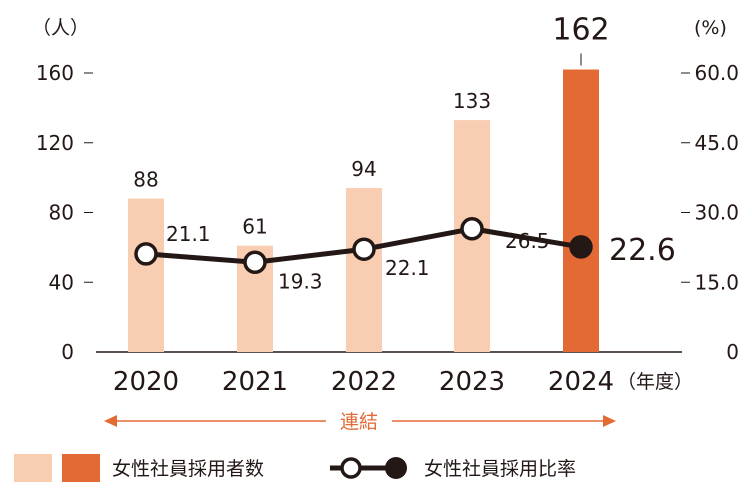 The width and height of the screenshot is (752, 501). What do you see at coordinates (61, 213) in the screenshot?
I see `y-left-tick-label: 80` at bounding box center [61, 213].